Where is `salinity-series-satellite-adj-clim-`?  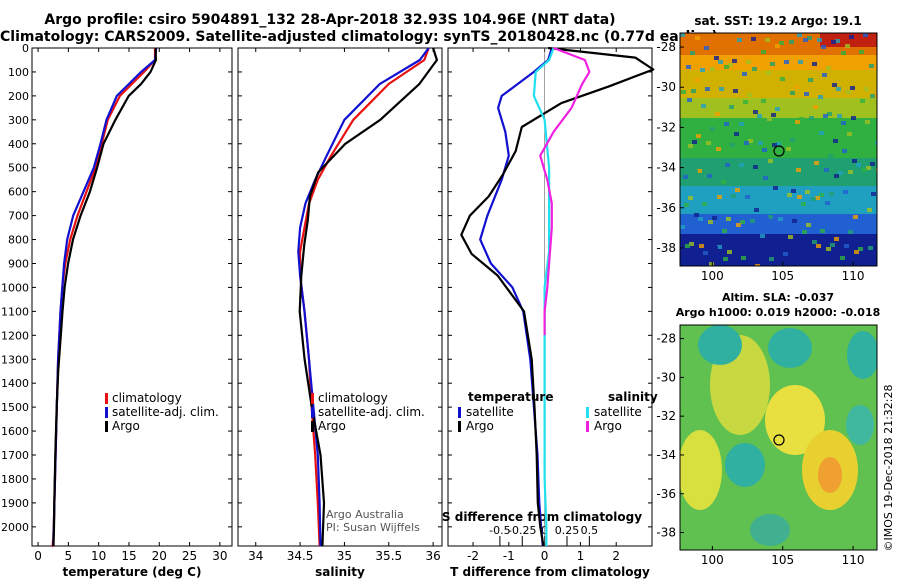
salinity-series-satellite-adj-clim- is located at coordinates (363, 297).